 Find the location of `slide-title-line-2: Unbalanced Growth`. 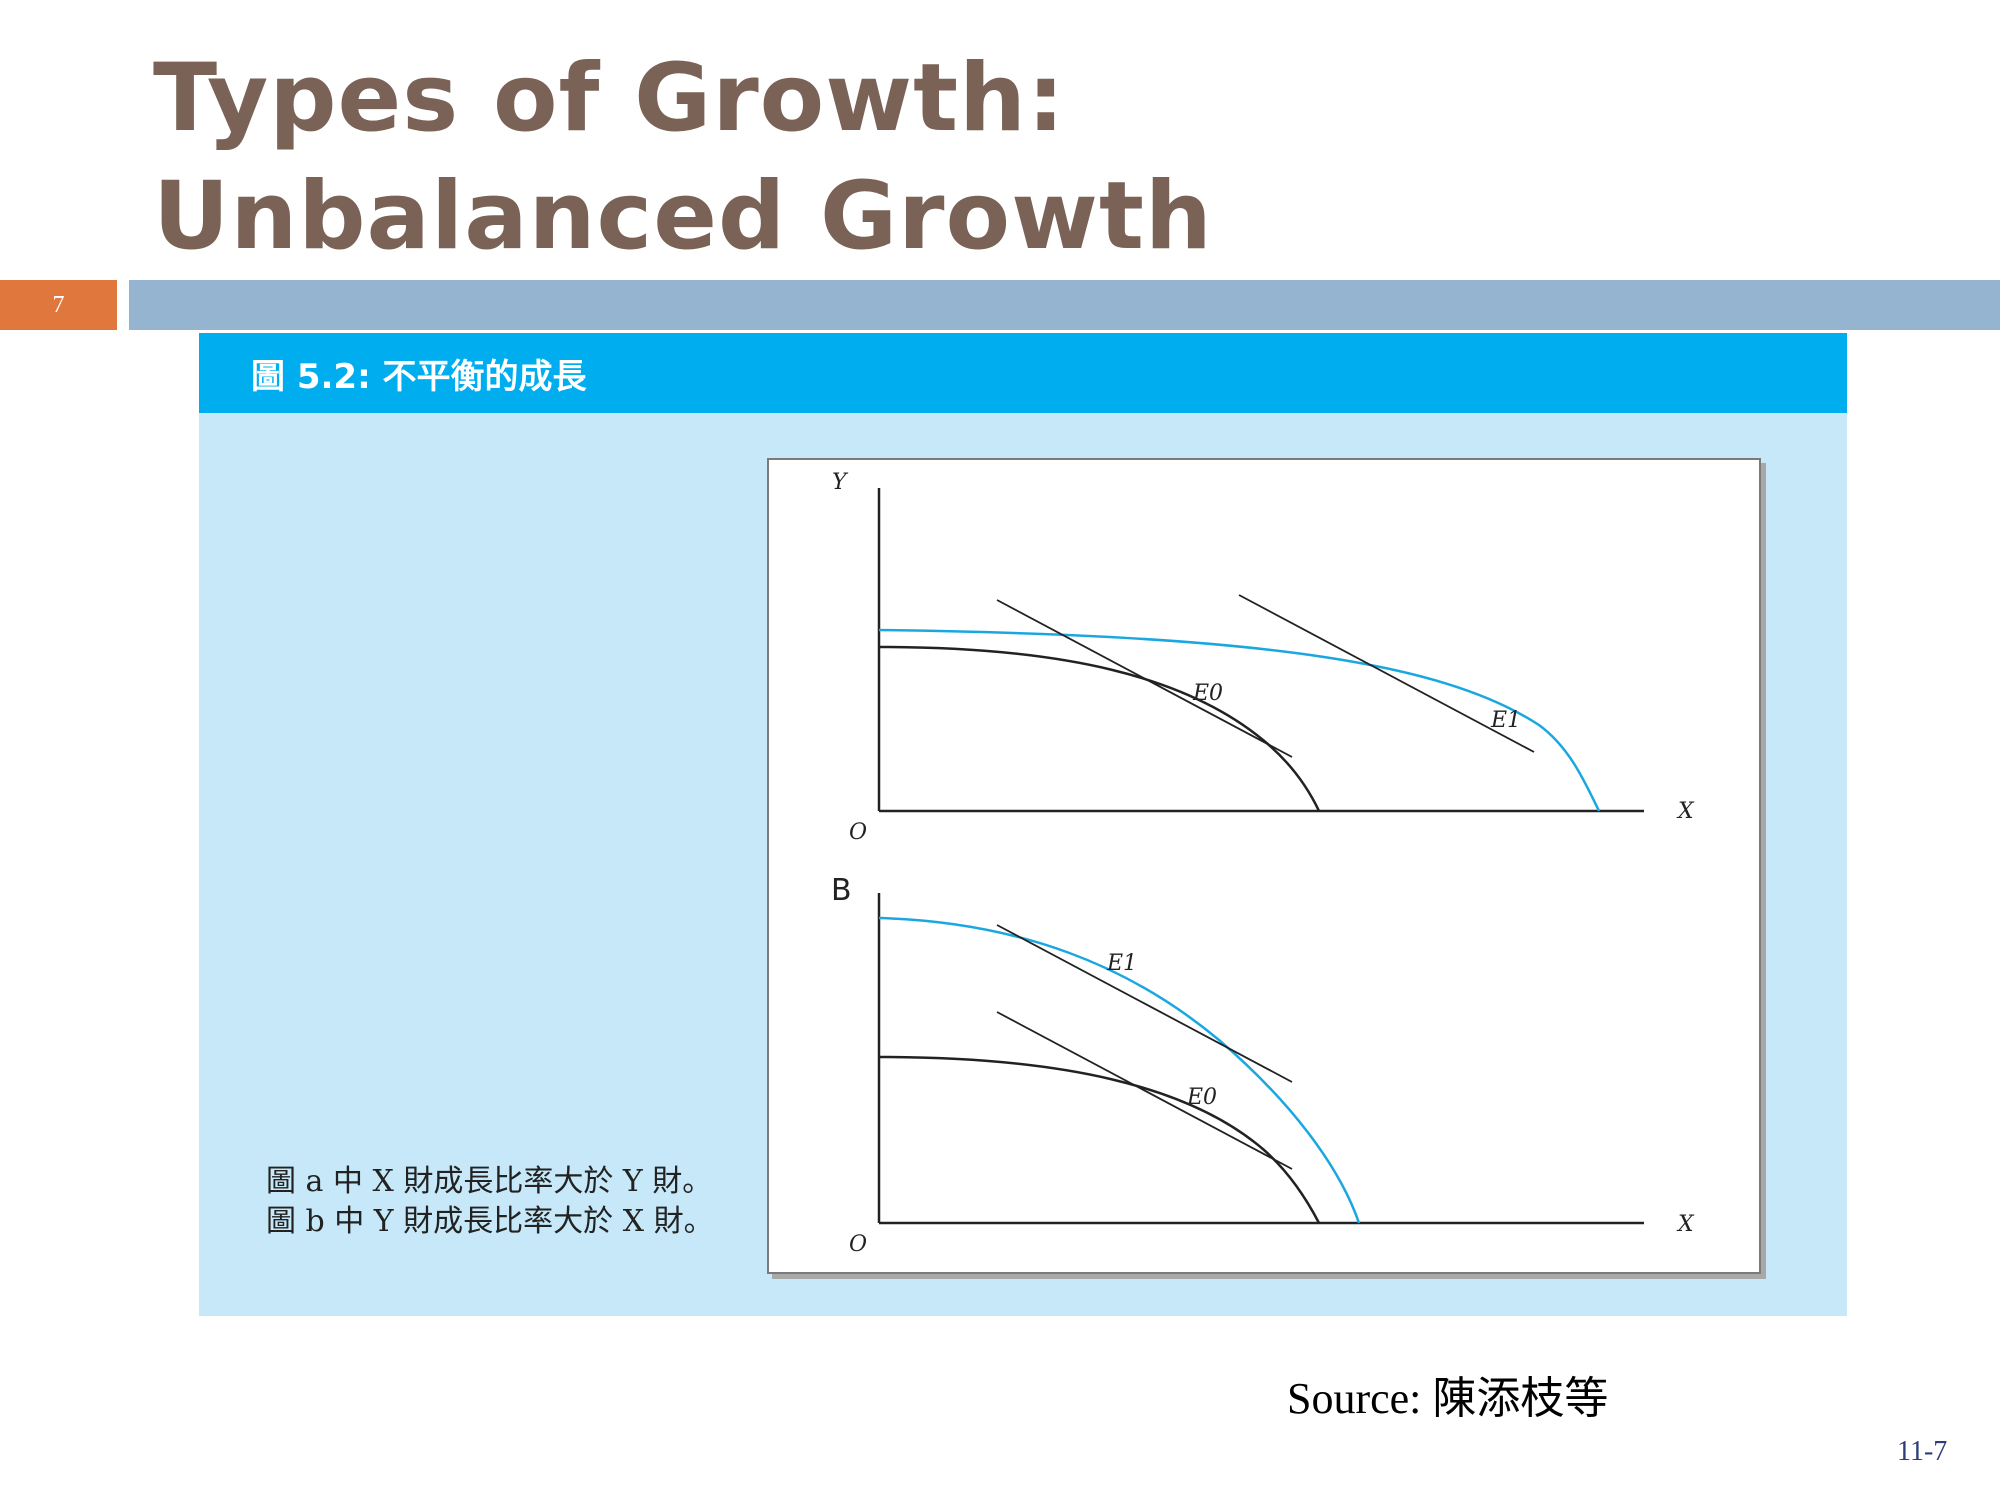

slide-title-line-2: Unbalanced Growth is located at coordinates (683, 216).